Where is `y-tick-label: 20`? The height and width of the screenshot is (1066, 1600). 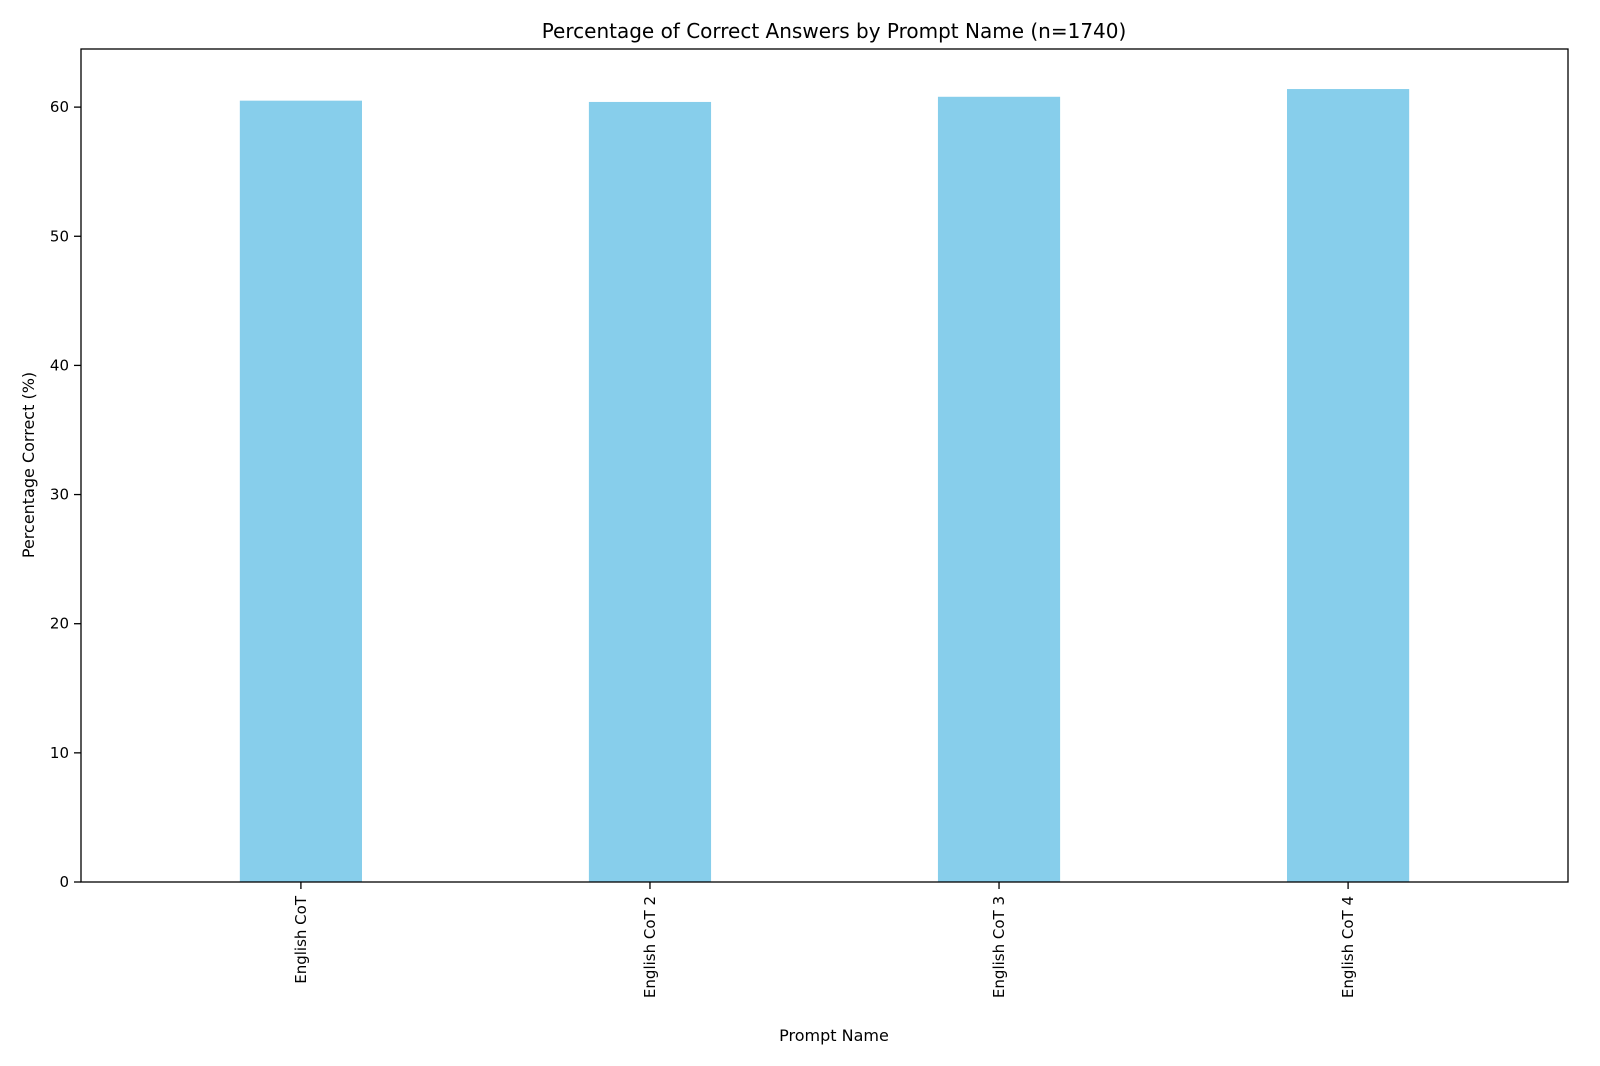 y-tick-label: 20 is located at coordinates (59, 624).